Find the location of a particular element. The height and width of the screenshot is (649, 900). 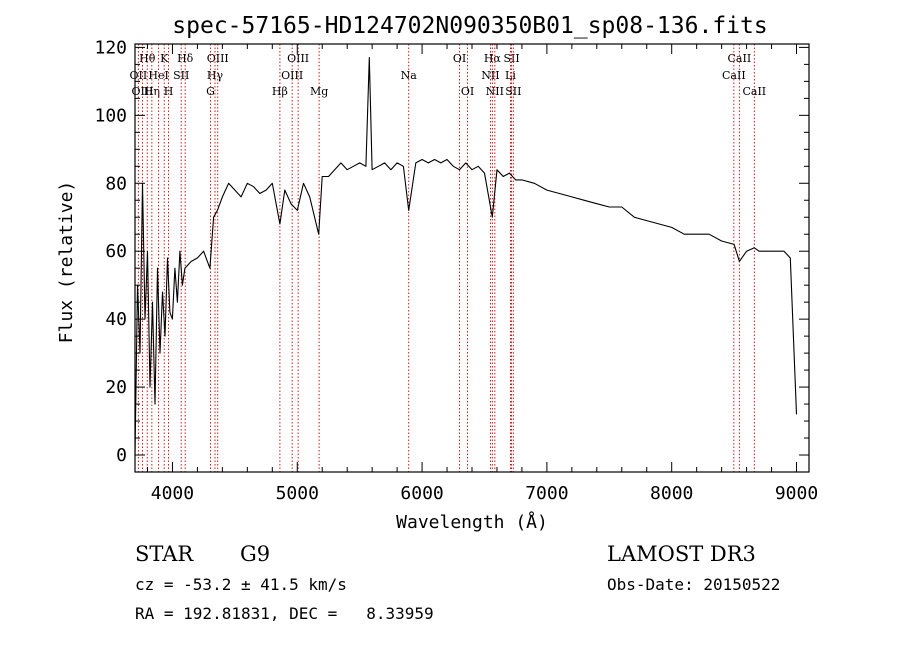

line-marker-label: OII is located at coordinates (139, 75).